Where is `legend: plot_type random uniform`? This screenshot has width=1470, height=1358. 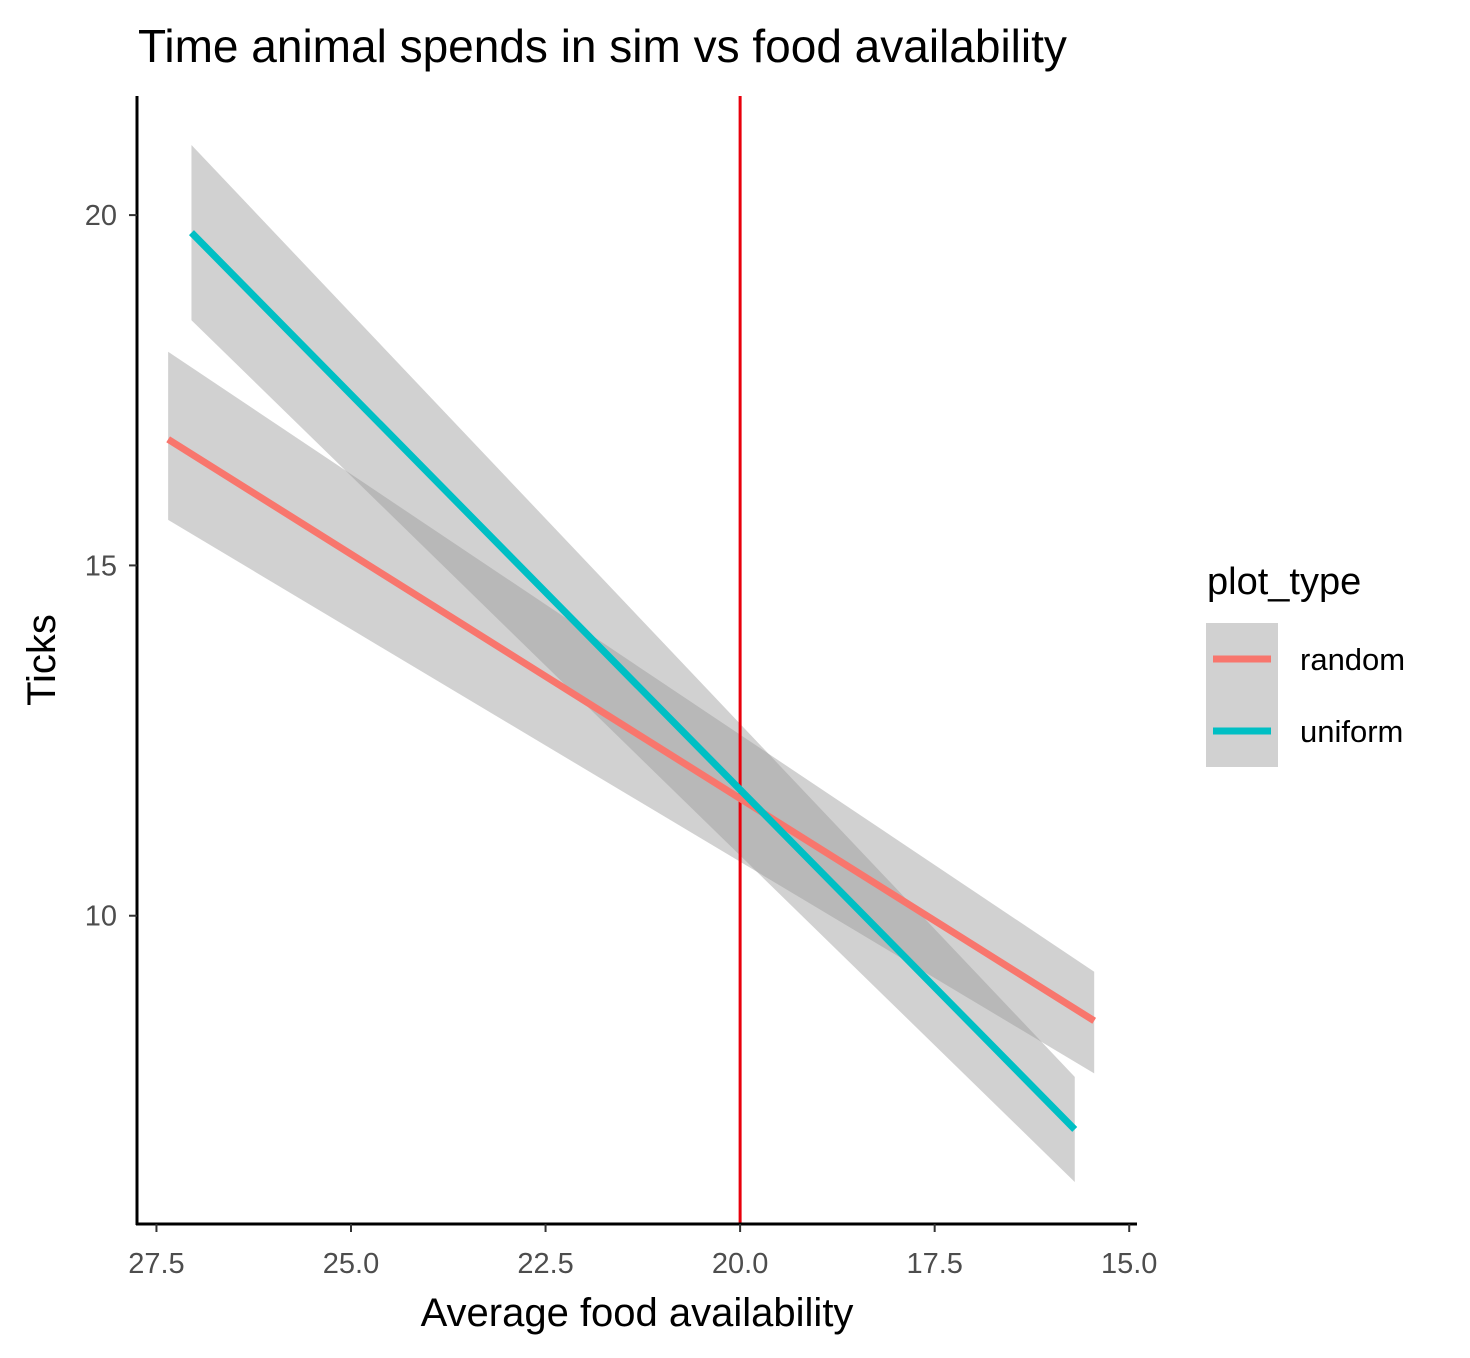 legend: plot_type random uniform is located at coordinates (1305, 664).